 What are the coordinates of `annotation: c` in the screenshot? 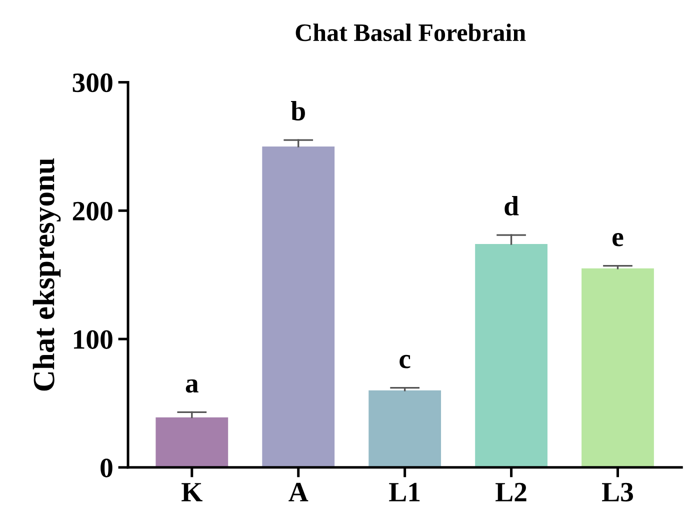 It's located at (405, 361).